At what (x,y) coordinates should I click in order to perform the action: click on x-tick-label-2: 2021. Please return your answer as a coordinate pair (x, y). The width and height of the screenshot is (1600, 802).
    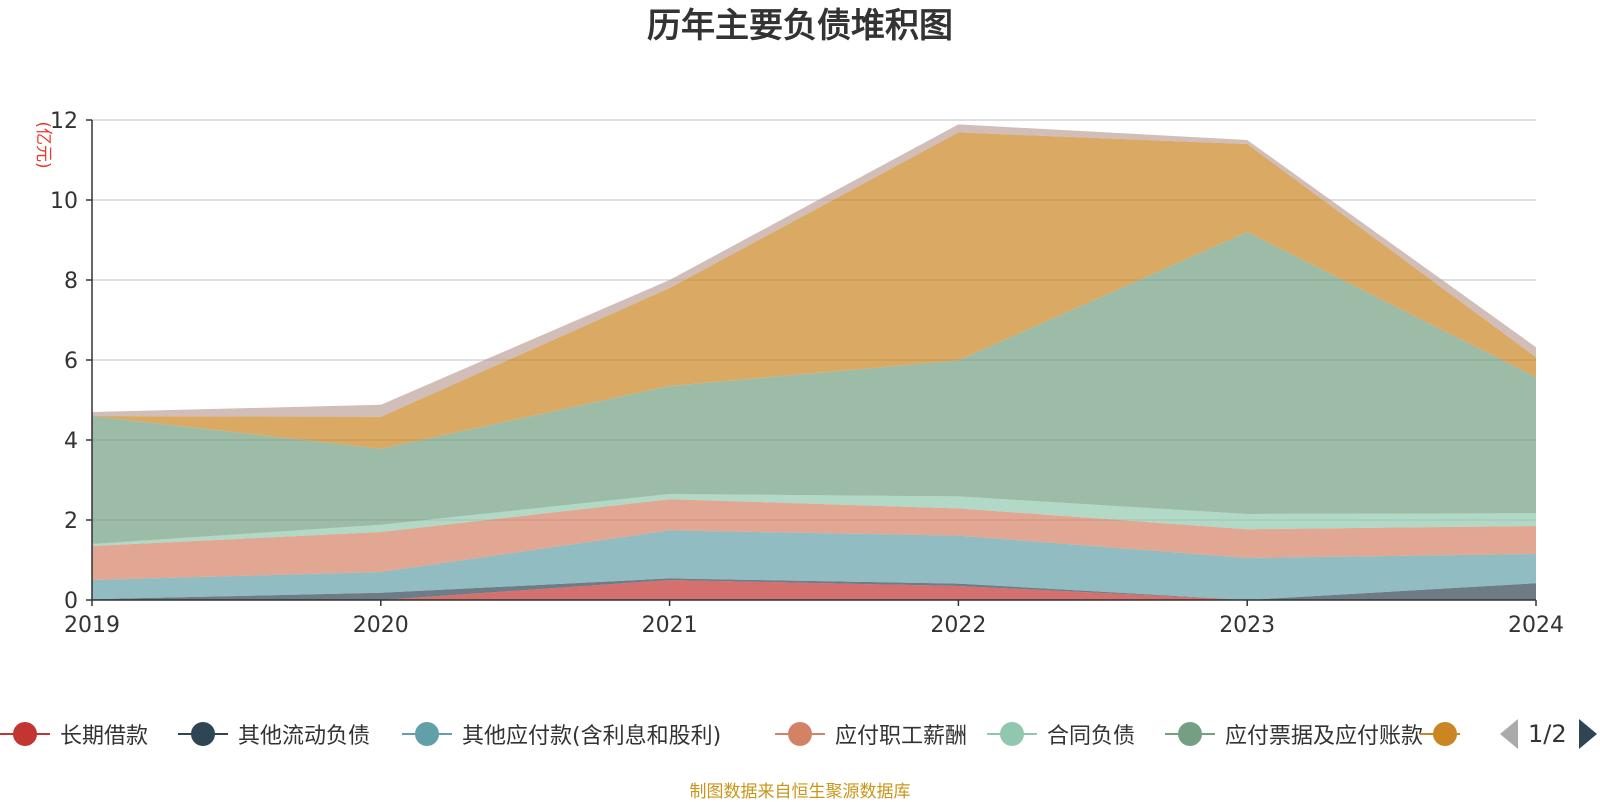
    Looking at the image, I should click on (670, 625).